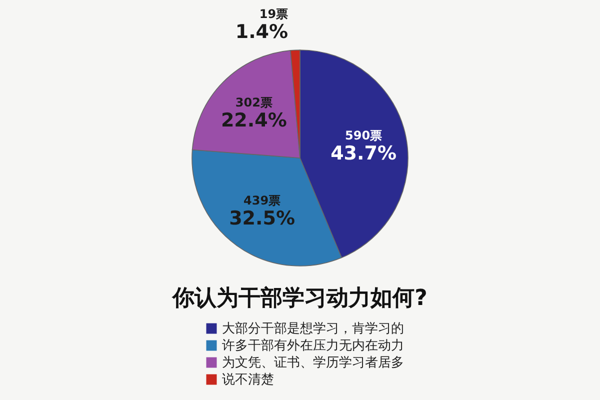 This screenshot has width=600, height=400. What do you see at coordinates (248, 380) in the screenshot?
I see `legend-label: 说不清楚` at bounding box center [248, 380].